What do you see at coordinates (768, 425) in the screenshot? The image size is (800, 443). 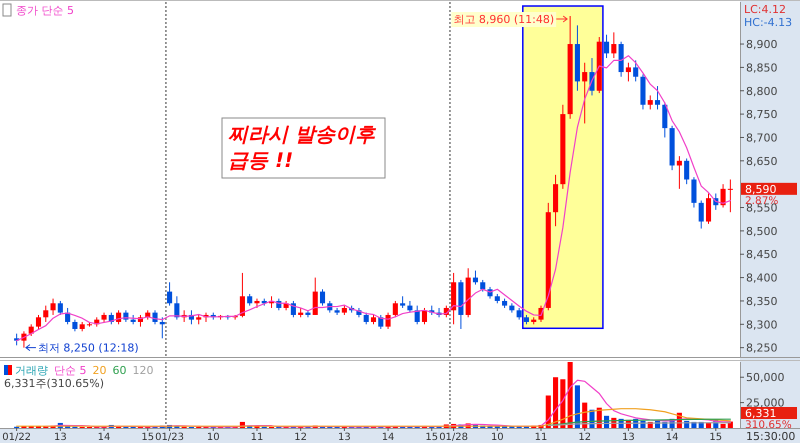 I see `text: 310.65%` at bounding box center [768, 425].